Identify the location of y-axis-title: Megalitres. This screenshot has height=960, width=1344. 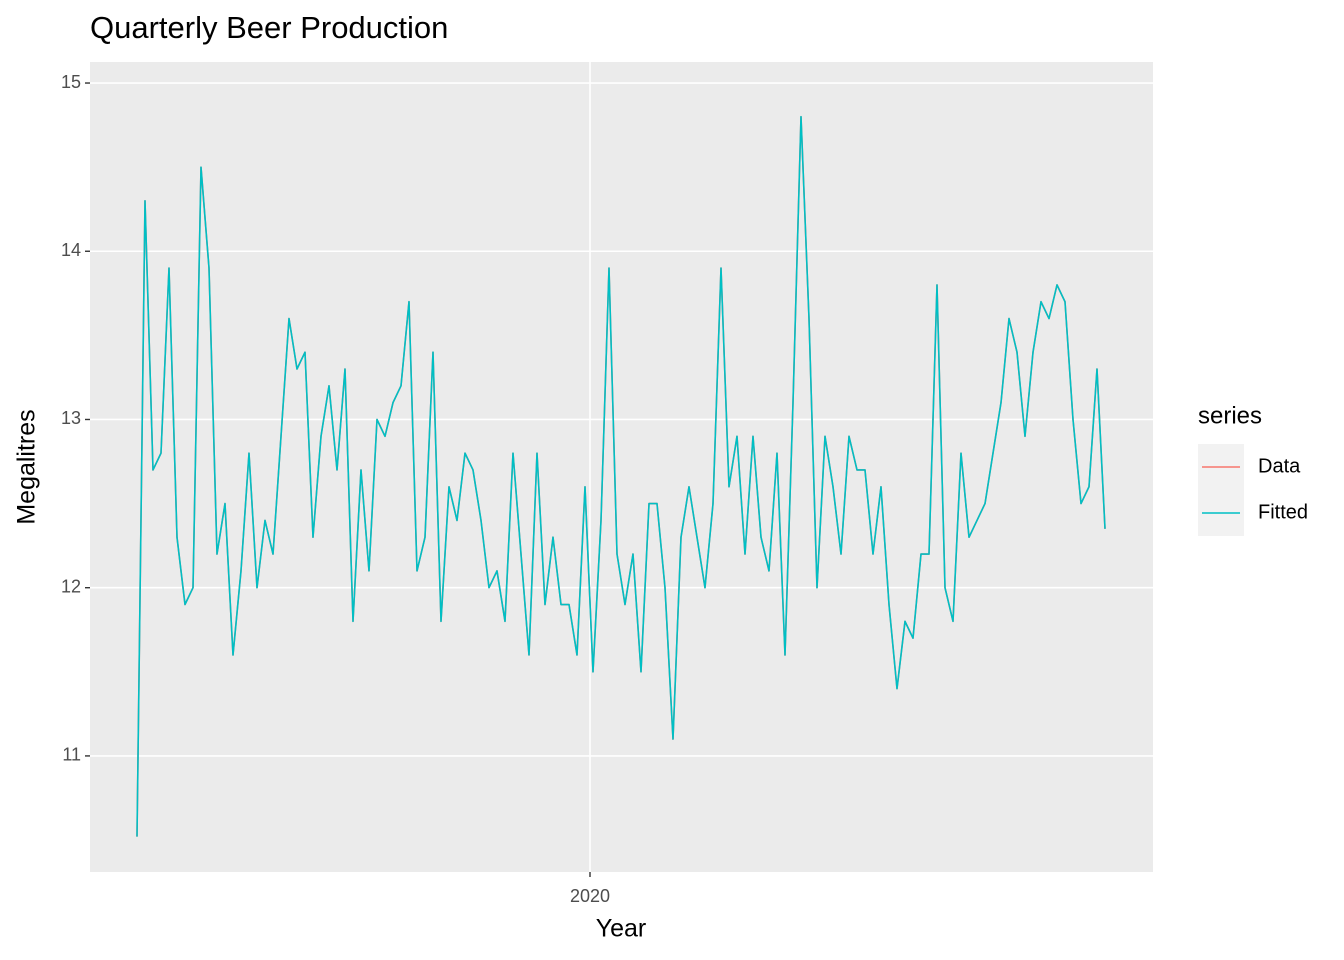
(27, 466).